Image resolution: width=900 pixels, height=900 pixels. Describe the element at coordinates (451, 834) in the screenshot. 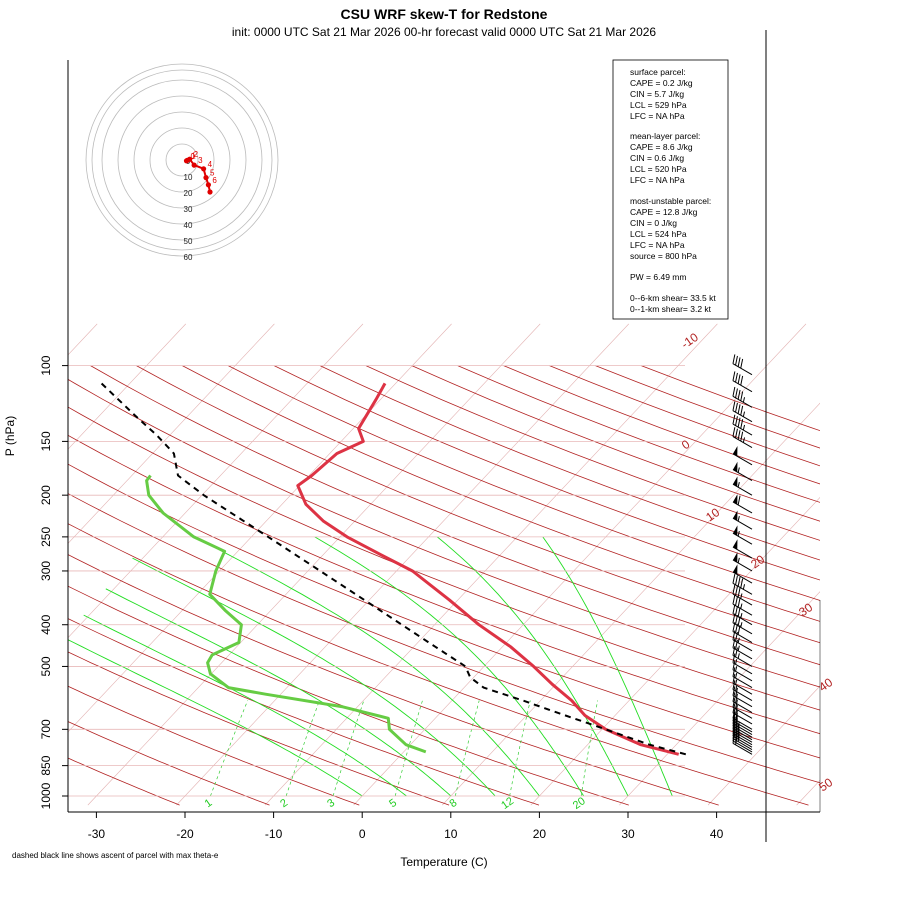

I see `temperature-tick-label: 10` at that location.